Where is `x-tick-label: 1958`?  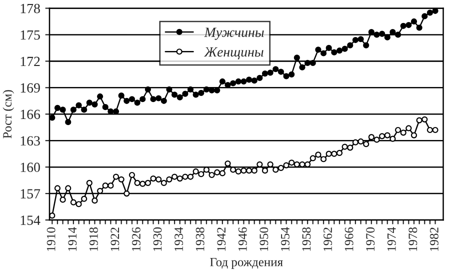 x-tick-label: 1958 is located at coordinates (306, 239).